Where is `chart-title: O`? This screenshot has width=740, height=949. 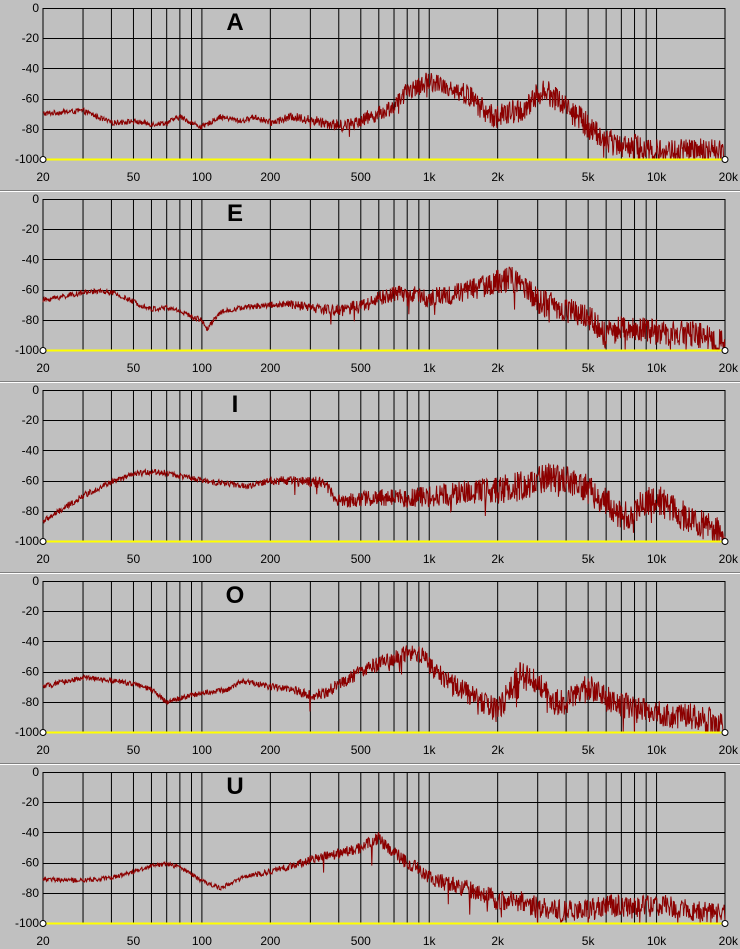 chart-title: O is located at coordinates (235, 595).